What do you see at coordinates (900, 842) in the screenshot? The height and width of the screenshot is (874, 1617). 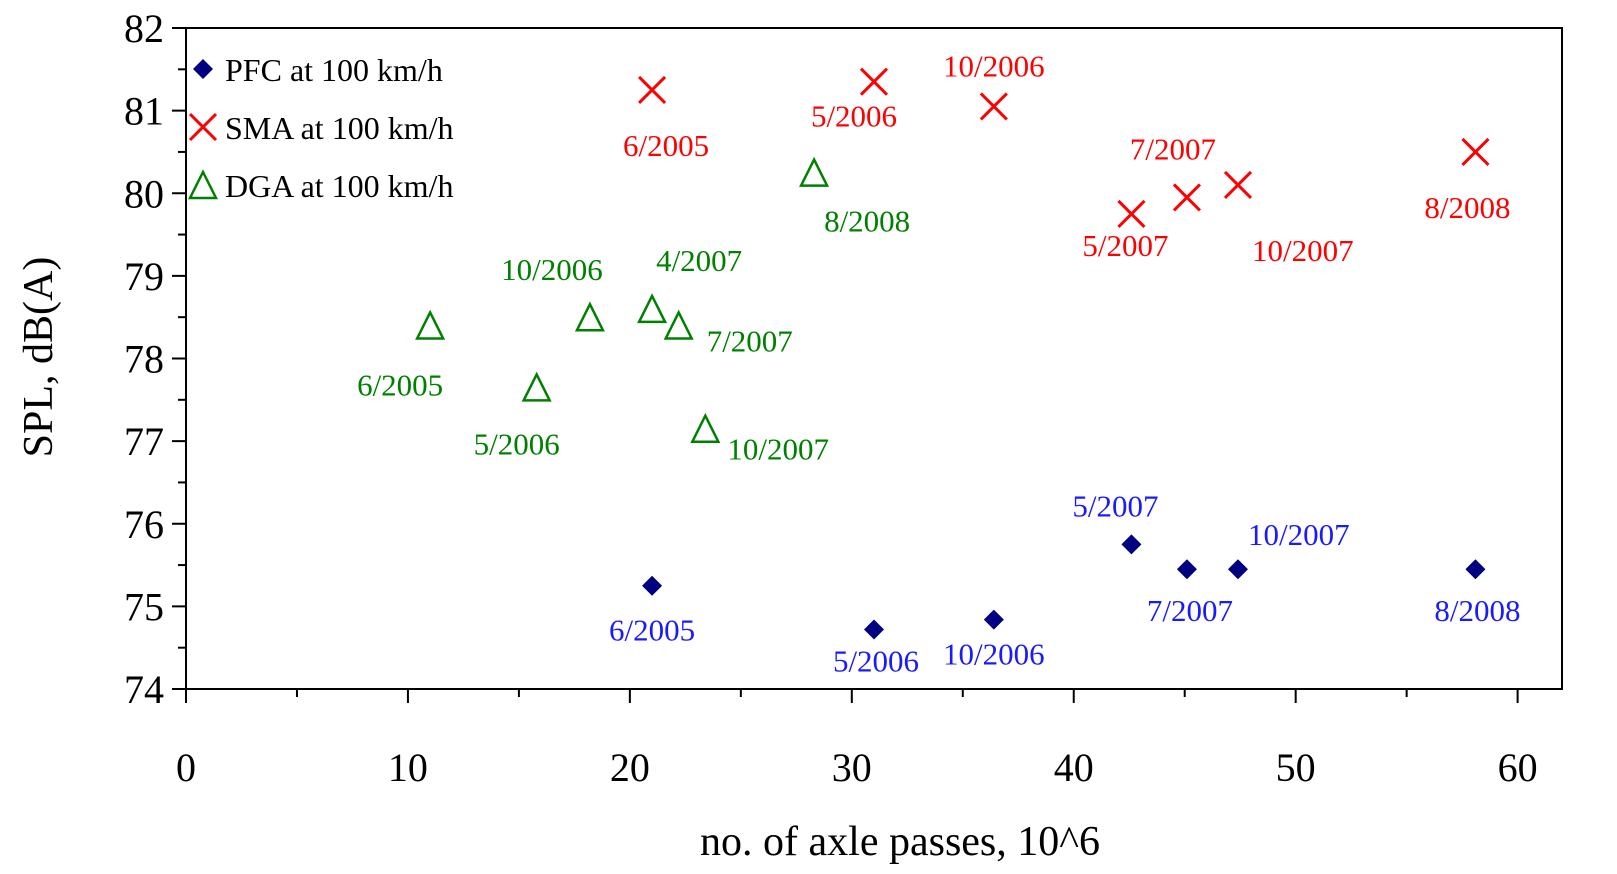 I see `x-axis-label: no. of axle passes, 10^6` at bounding box center [900, 842].